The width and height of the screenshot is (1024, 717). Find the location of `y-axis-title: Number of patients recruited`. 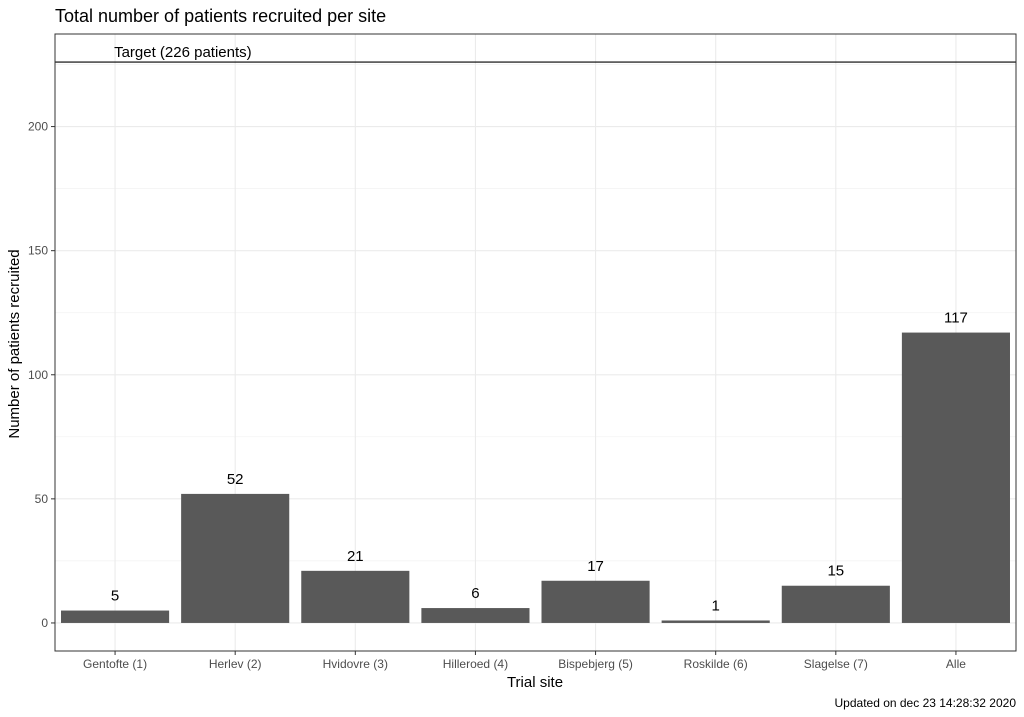

y-axis-title: Number of patients recruited is located at coordinates (14, 343).